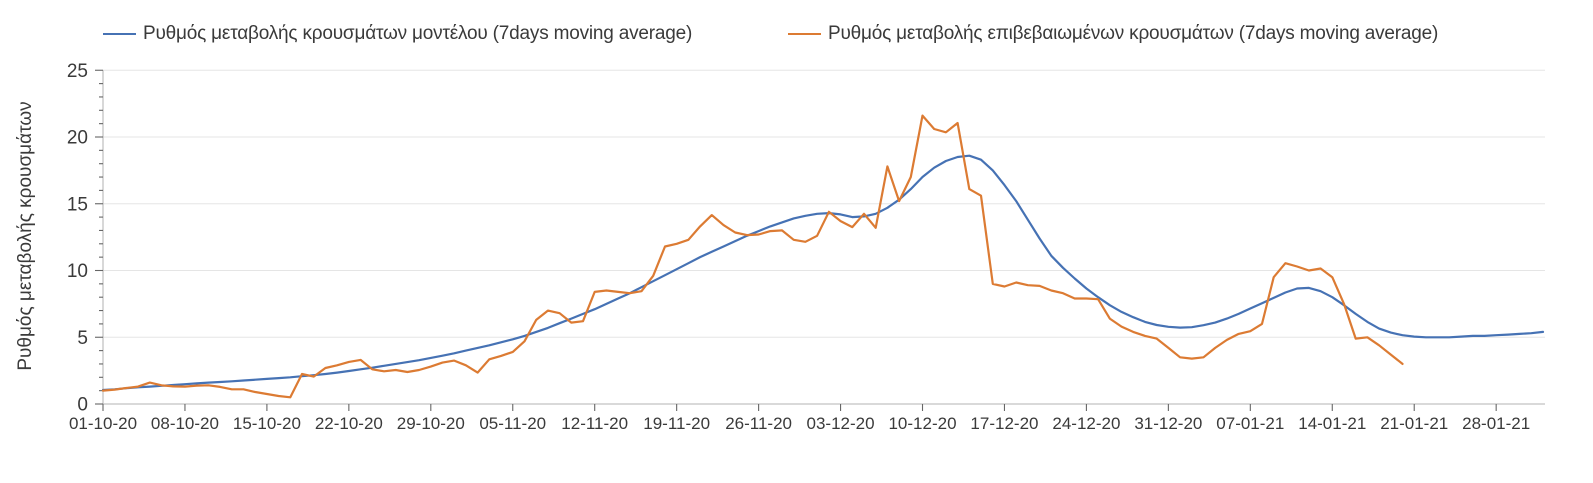 The height and width of the screenshot is (483, 1593). Describe the element at coordinates (77, 71) in the screenshot. I see `svg-text: 25` at that location.